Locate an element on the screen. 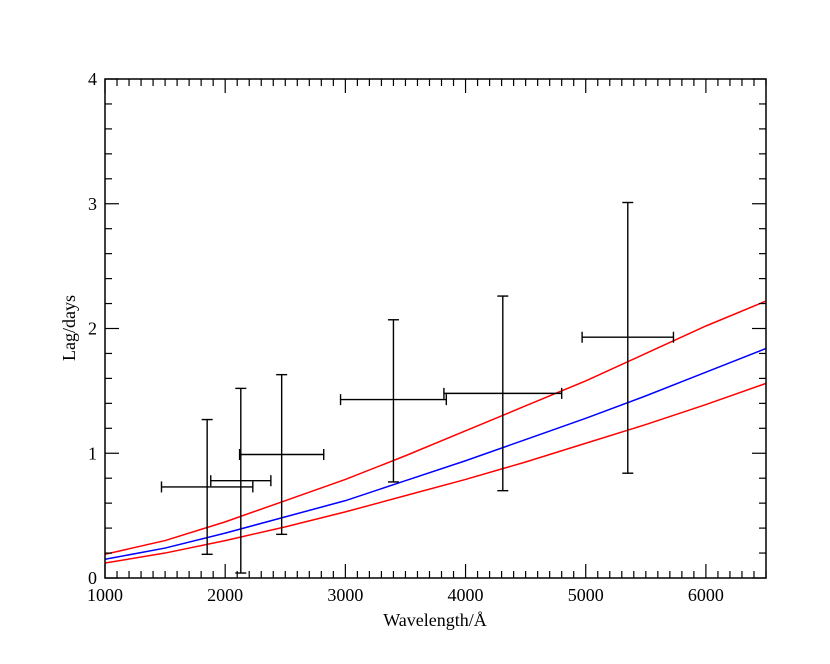  y-tick-label: 4 is located at coordinates (92, 79).